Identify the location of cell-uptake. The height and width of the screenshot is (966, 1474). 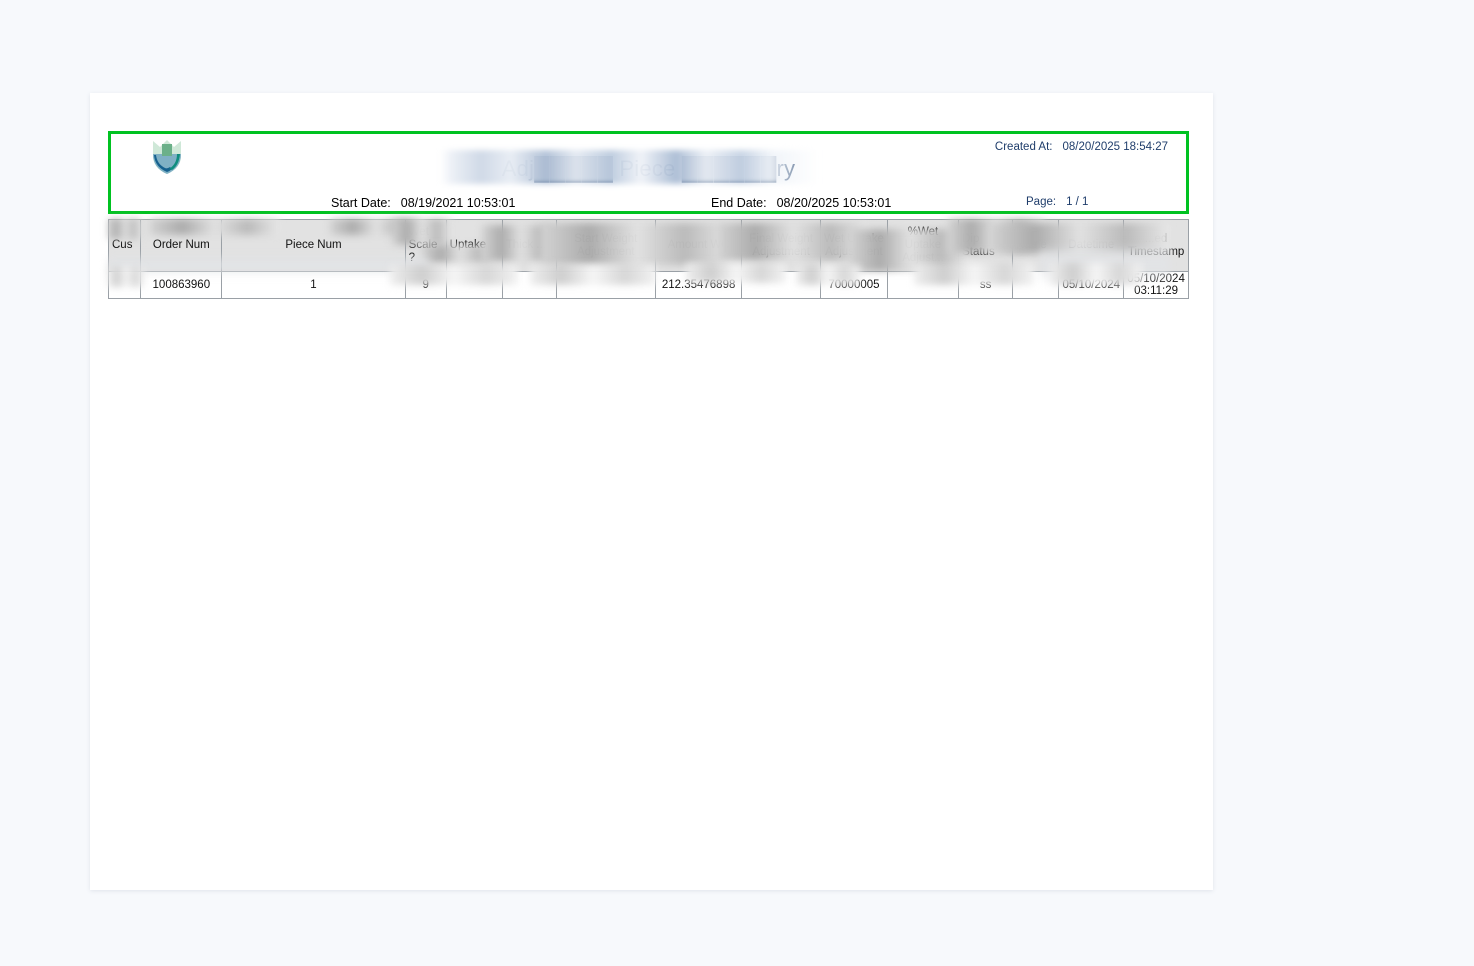
(474, 285).